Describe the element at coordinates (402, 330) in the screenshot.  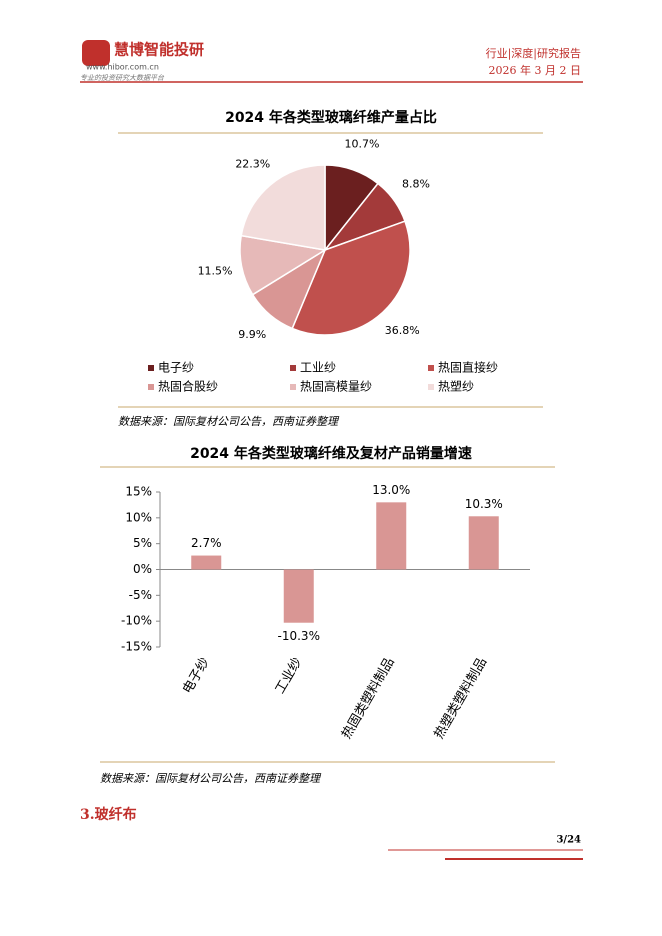
I see `data-label: 36.8%` at that location.